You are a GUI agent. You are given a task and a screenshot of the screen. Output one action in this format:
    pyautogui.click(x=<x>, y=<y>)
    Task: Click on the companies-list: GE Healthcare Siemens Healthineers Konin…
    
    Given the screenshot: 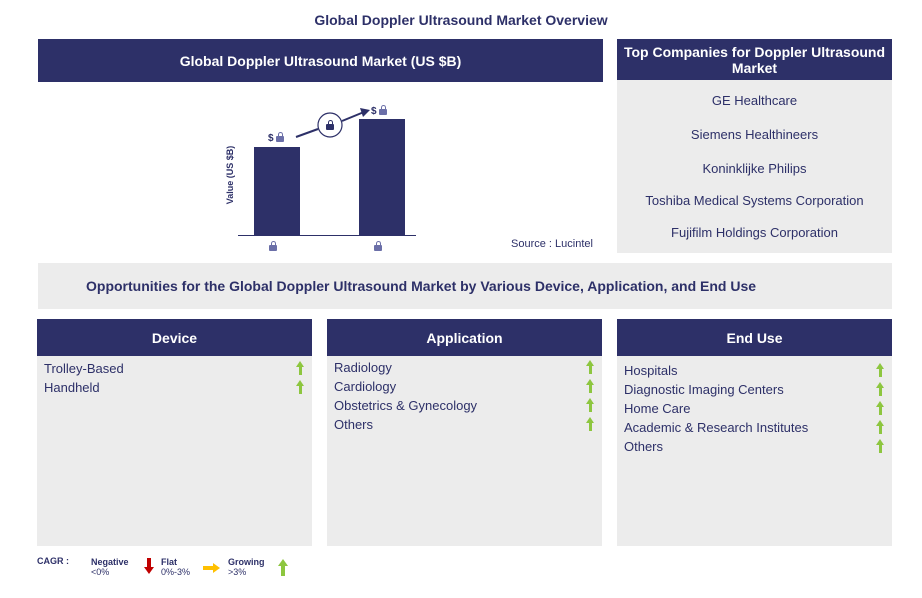 What is the action you would take?
    pyautogui.click(x=754, y=166)
    